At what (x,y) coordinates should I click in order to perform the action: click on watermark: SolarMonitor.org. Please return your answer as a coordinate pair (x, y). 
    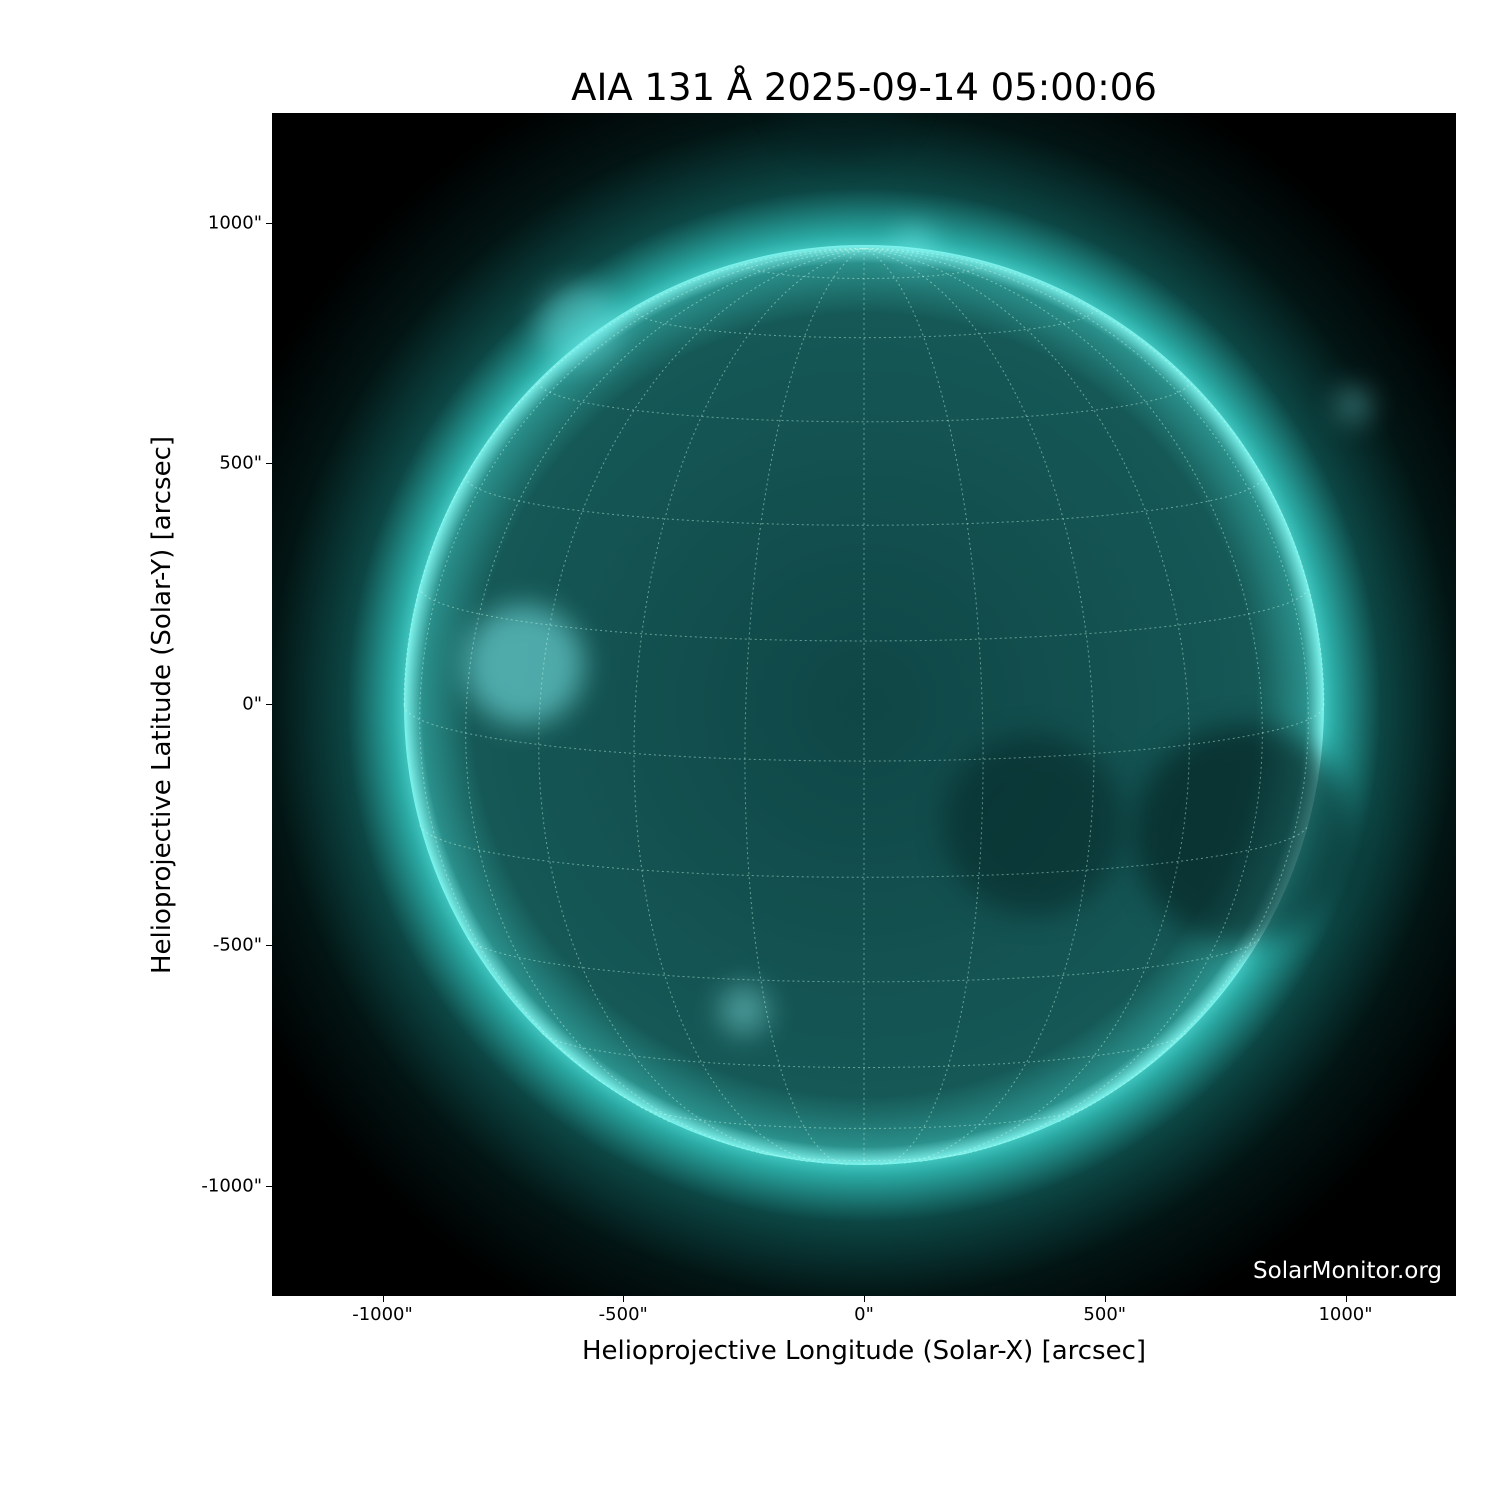
    Looking at the image, I should click on (1347, 1271).